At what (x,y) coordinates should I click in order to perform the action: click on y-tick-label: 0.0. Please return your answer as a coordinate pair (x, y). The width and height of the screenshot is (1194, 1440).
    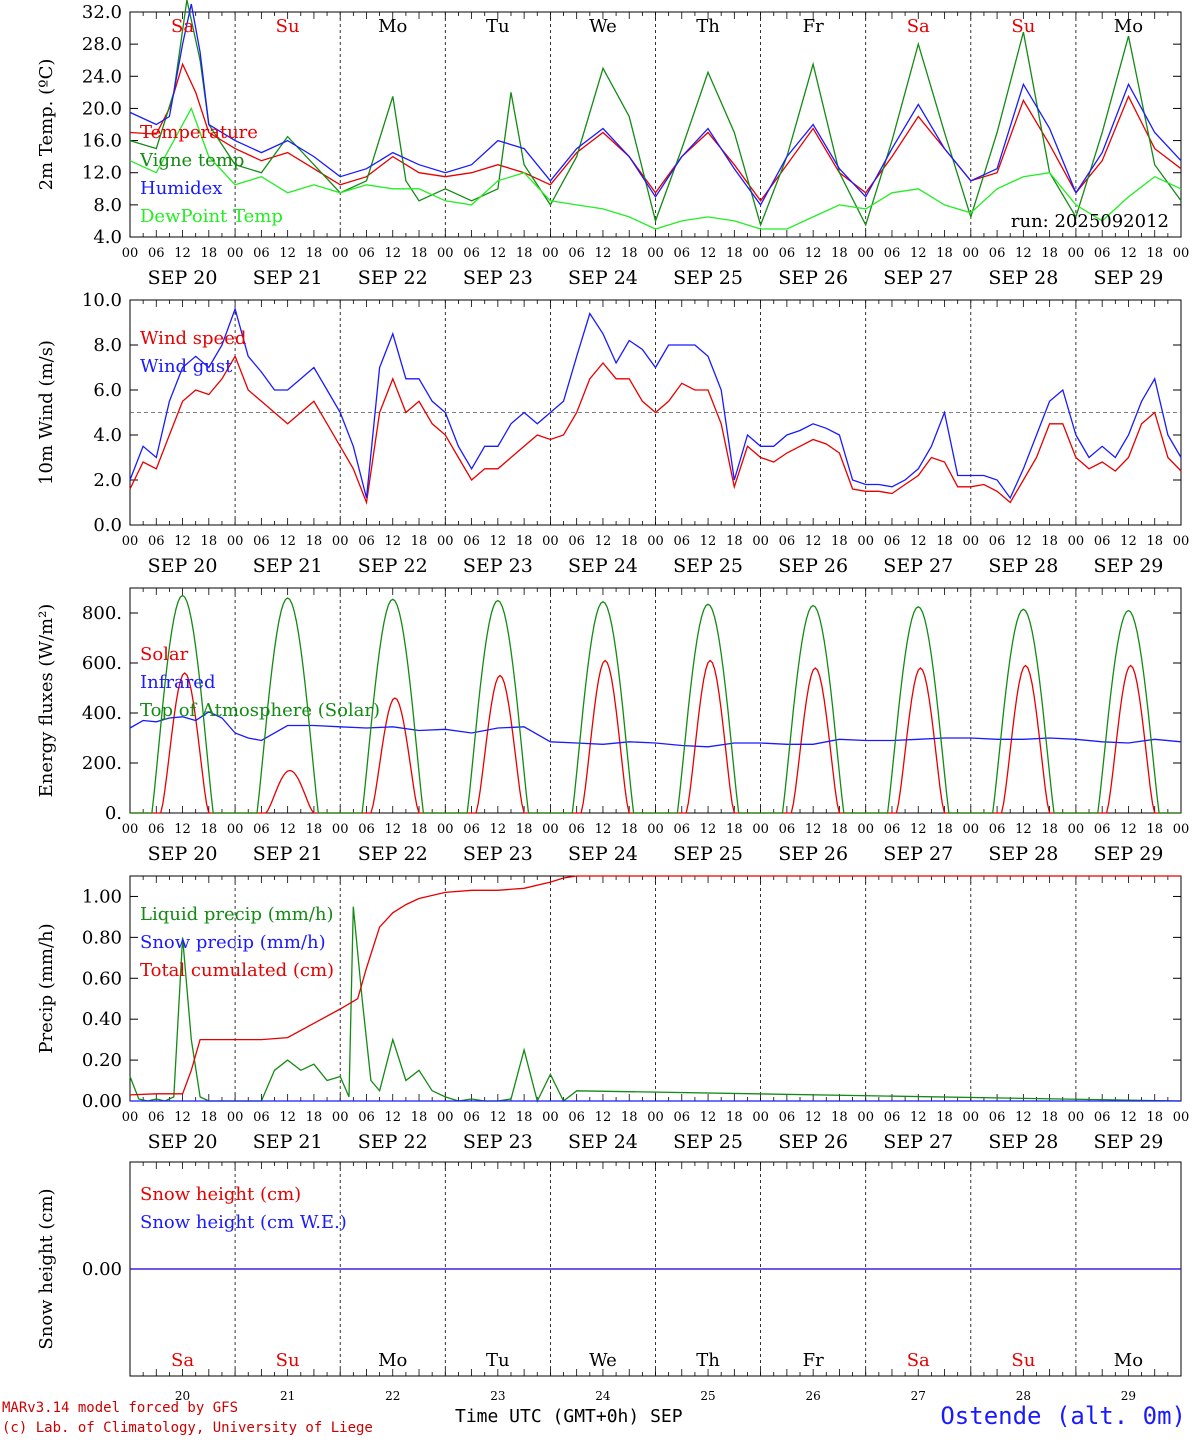
    Looking at the image, I should click on (107, 525).